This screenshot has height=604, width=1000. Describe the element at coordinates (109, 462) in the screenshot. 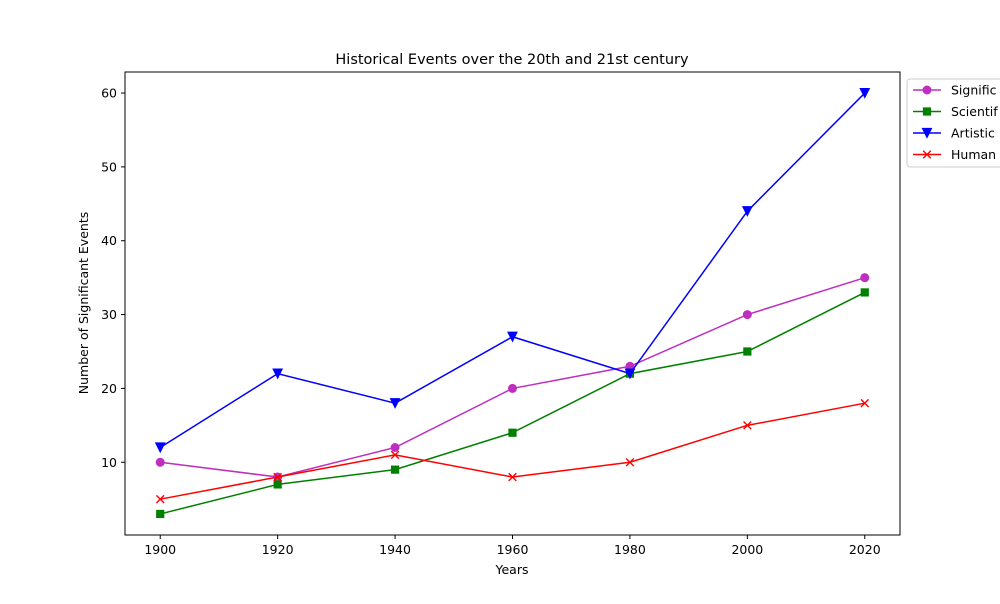

I see `y-tick-label: 10` at that location.